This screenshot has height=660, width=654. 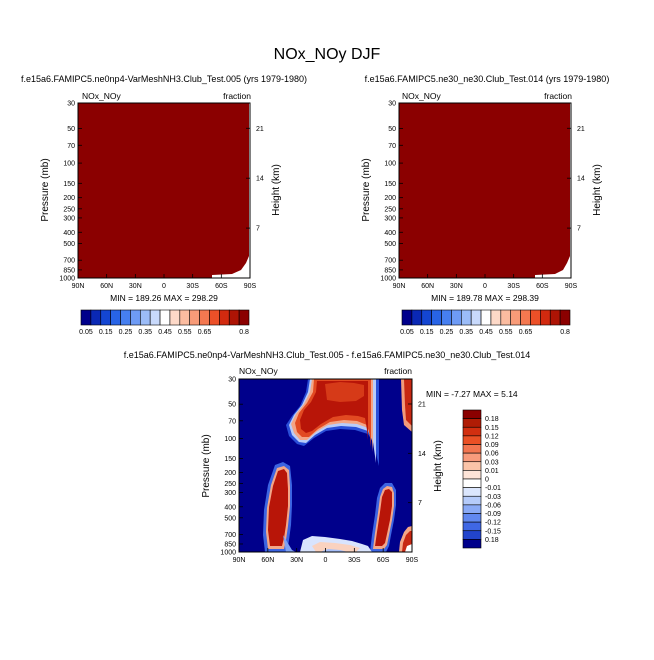 I want to click on colorbar-diff-label: 0, so click(x=487, y=480).